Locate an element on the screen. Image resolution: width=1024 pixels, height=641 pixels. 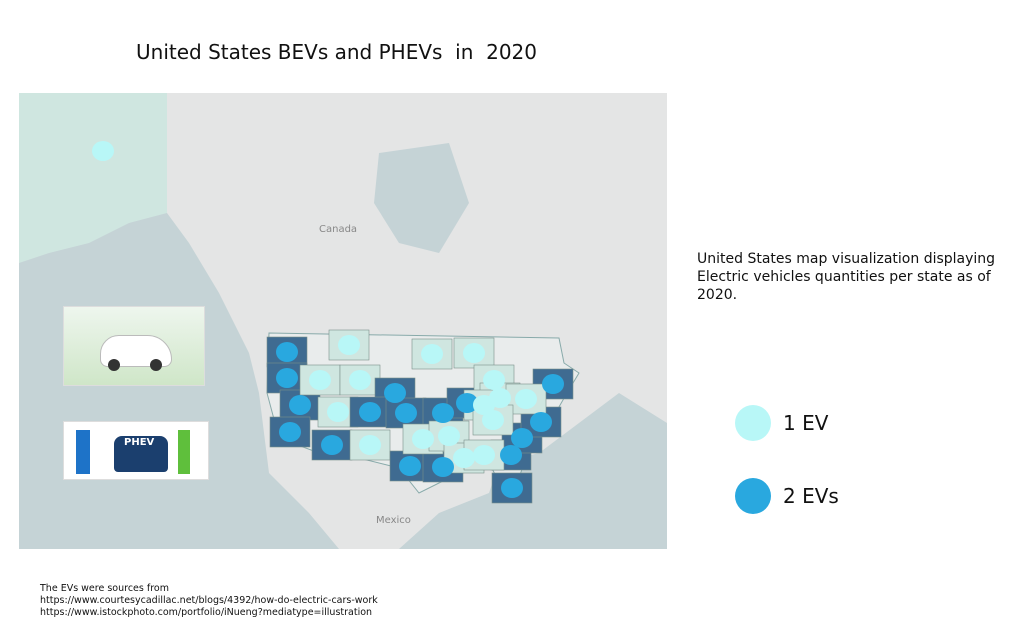
ev-marker-ny is located at coordinates (553, 384).